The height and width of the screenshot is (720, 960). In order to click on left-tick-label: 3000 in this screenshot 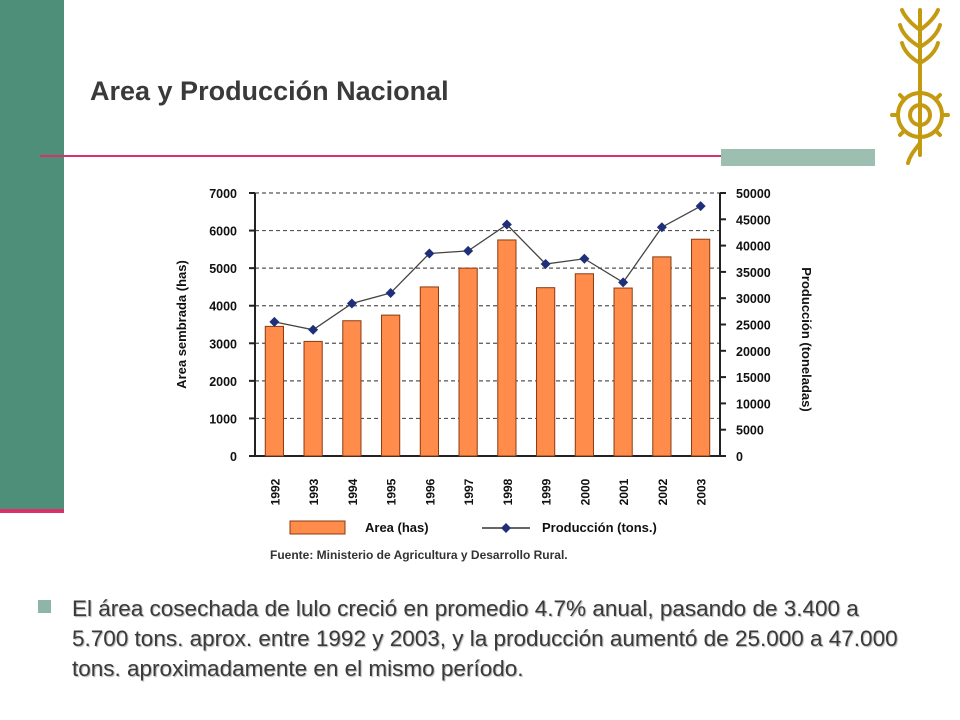, I will do `click(223, 344)`.